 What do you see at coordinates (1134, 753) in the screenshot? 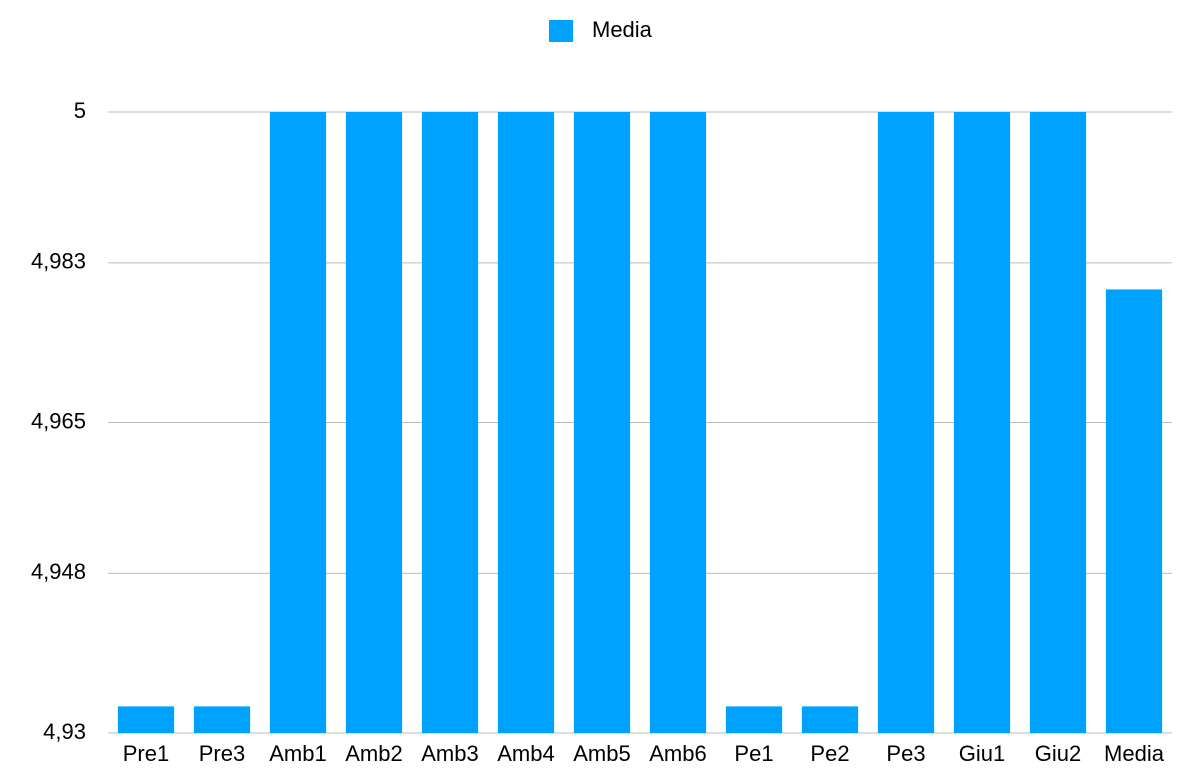
I see `x-tick-label: Media` at bounding box center [1134, 753].